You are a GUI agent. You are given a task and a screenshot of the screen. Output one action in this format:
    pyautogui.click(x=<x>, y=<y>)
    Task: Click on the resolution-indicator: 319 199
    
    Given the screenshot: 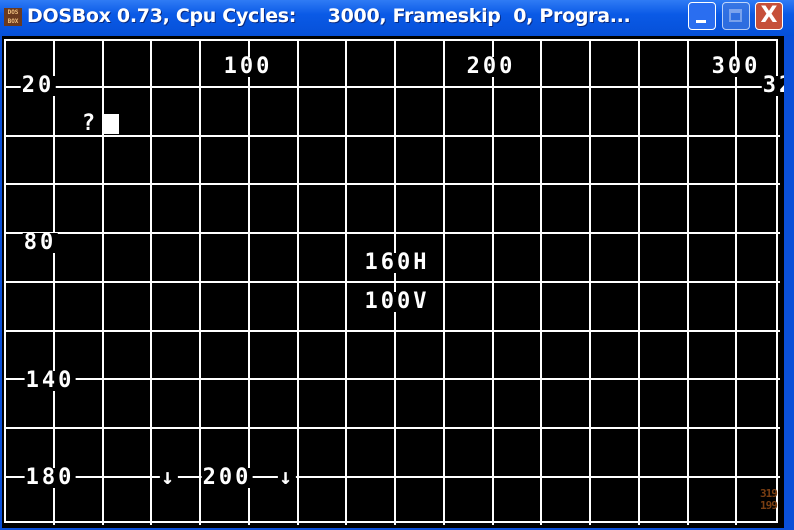 What is the action you would take?
    pyautogui.click(x=769, y=499)
    